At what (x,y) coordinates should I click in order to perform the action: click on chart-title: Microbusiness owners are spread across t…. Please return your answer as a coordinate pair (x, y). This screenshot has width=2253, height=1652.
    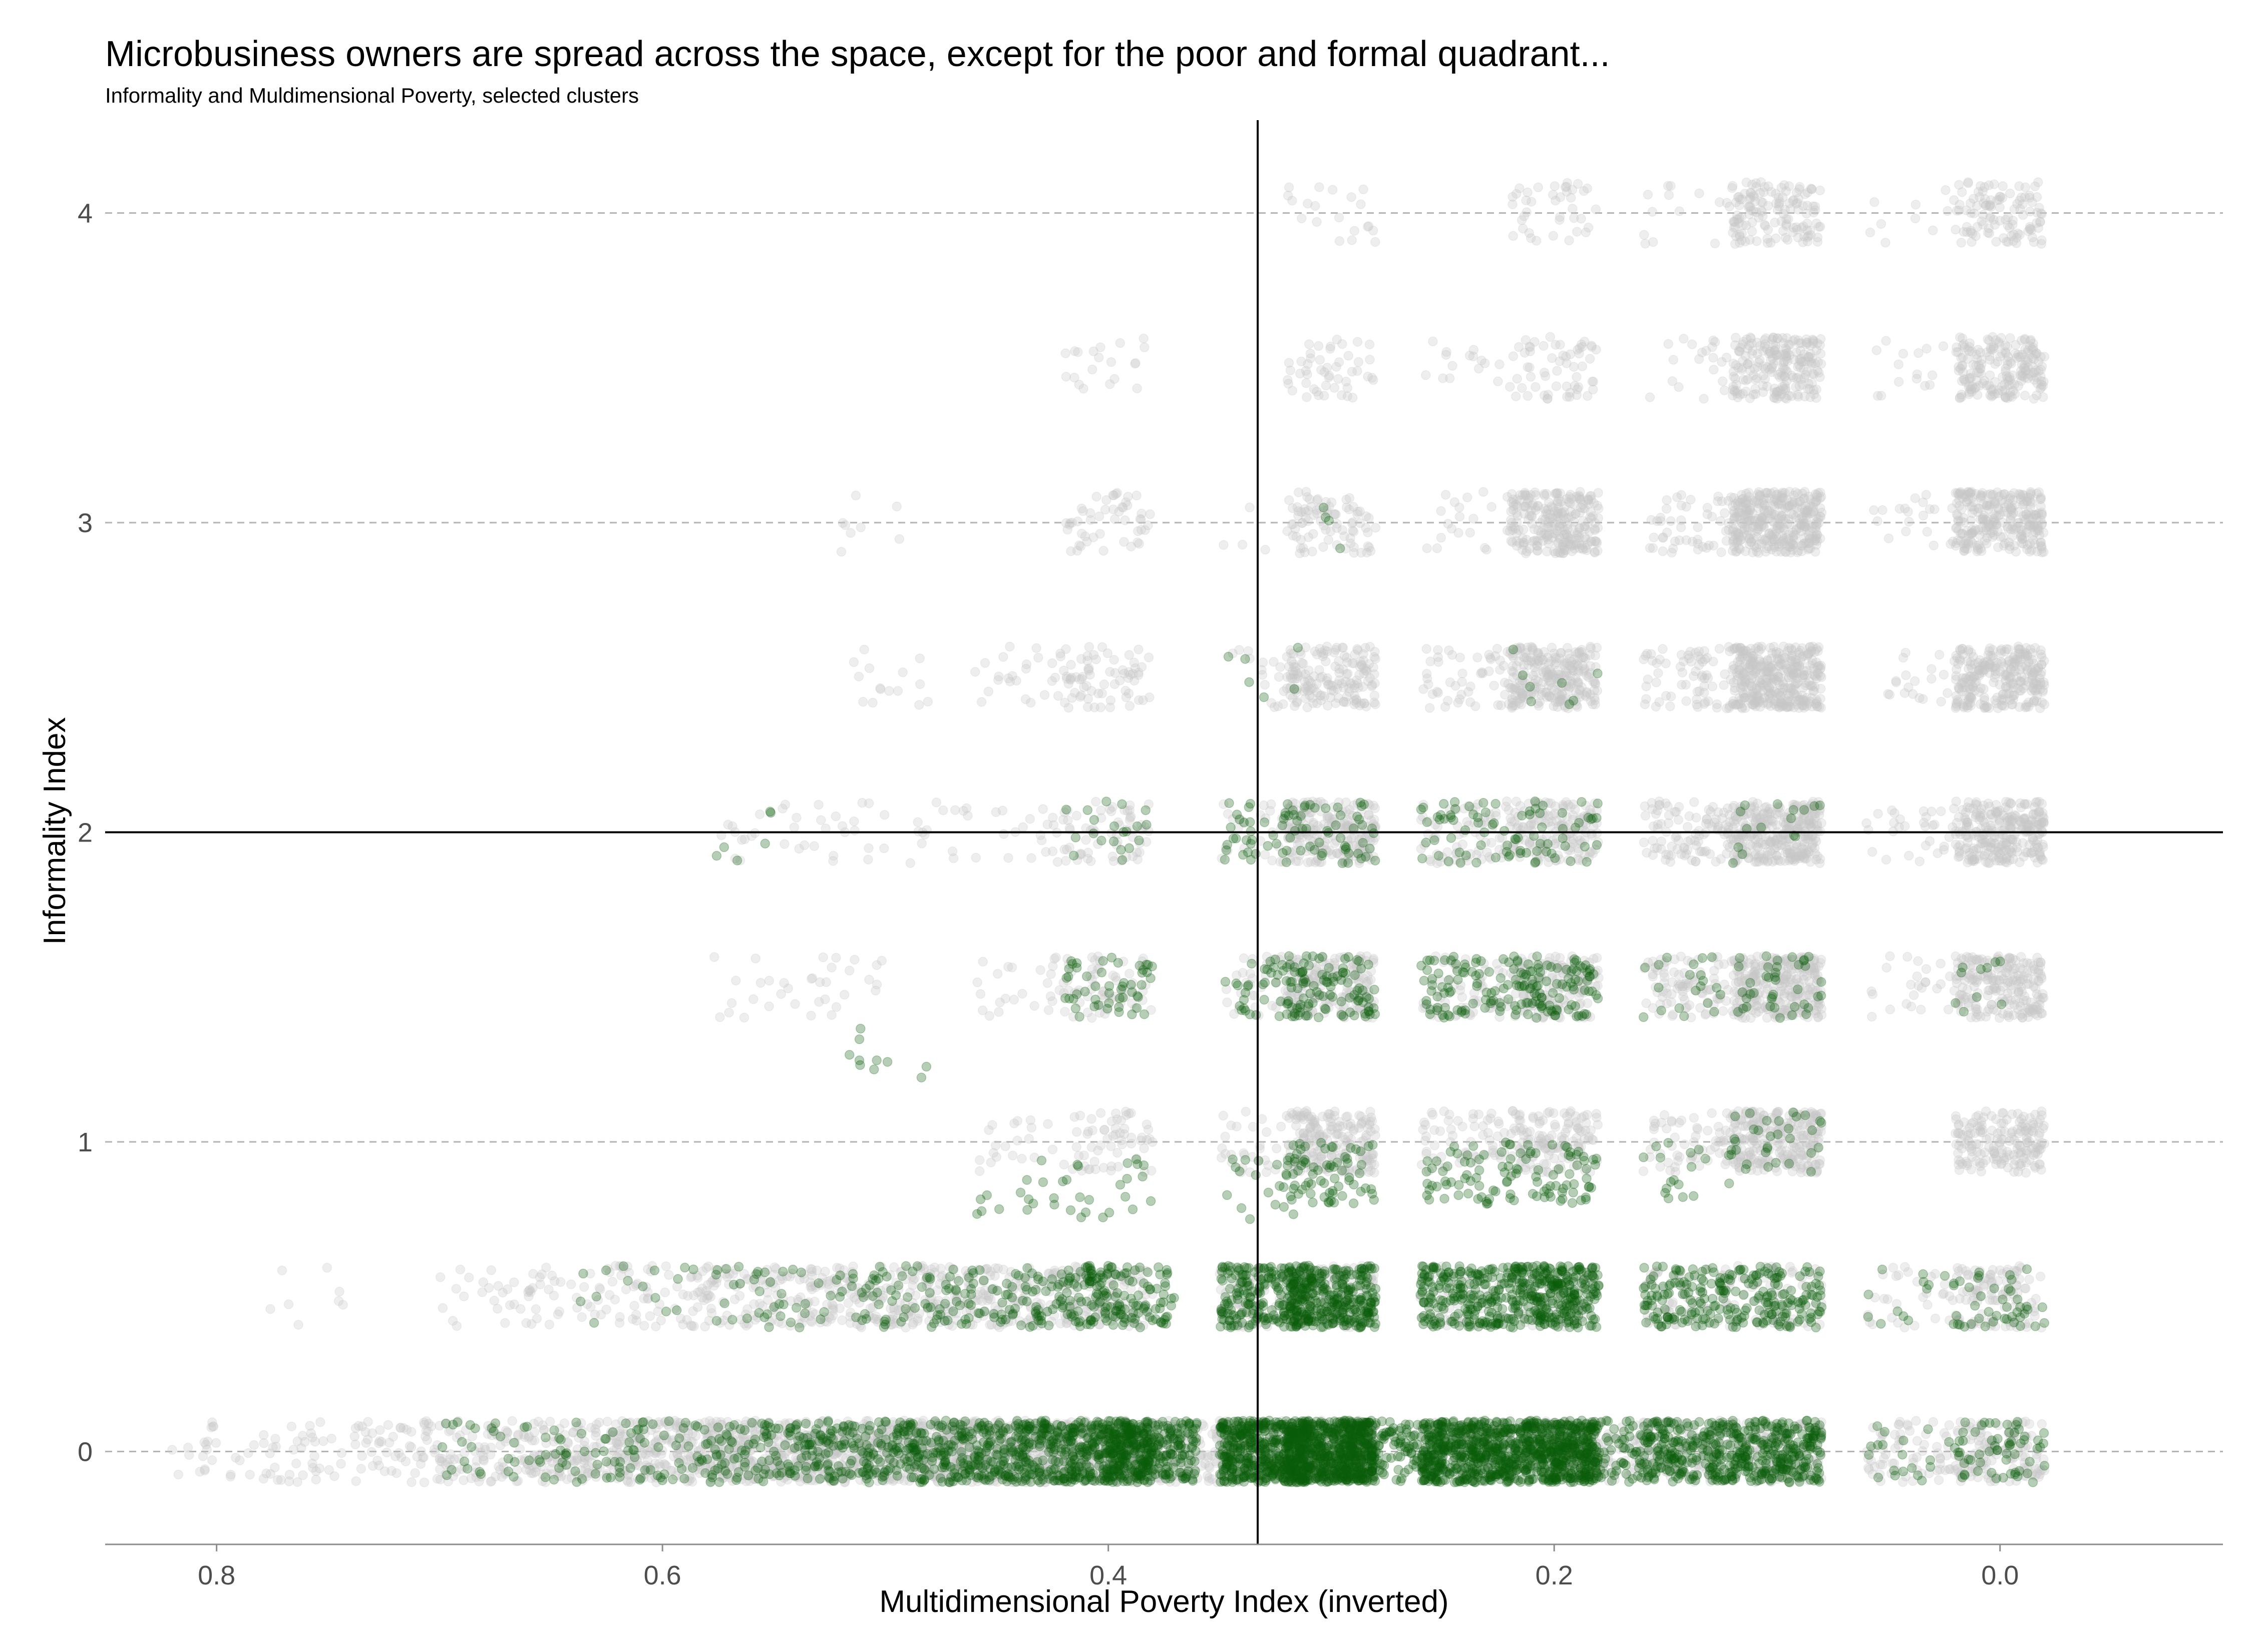
    Looking at the image, I should click on (858, 54).